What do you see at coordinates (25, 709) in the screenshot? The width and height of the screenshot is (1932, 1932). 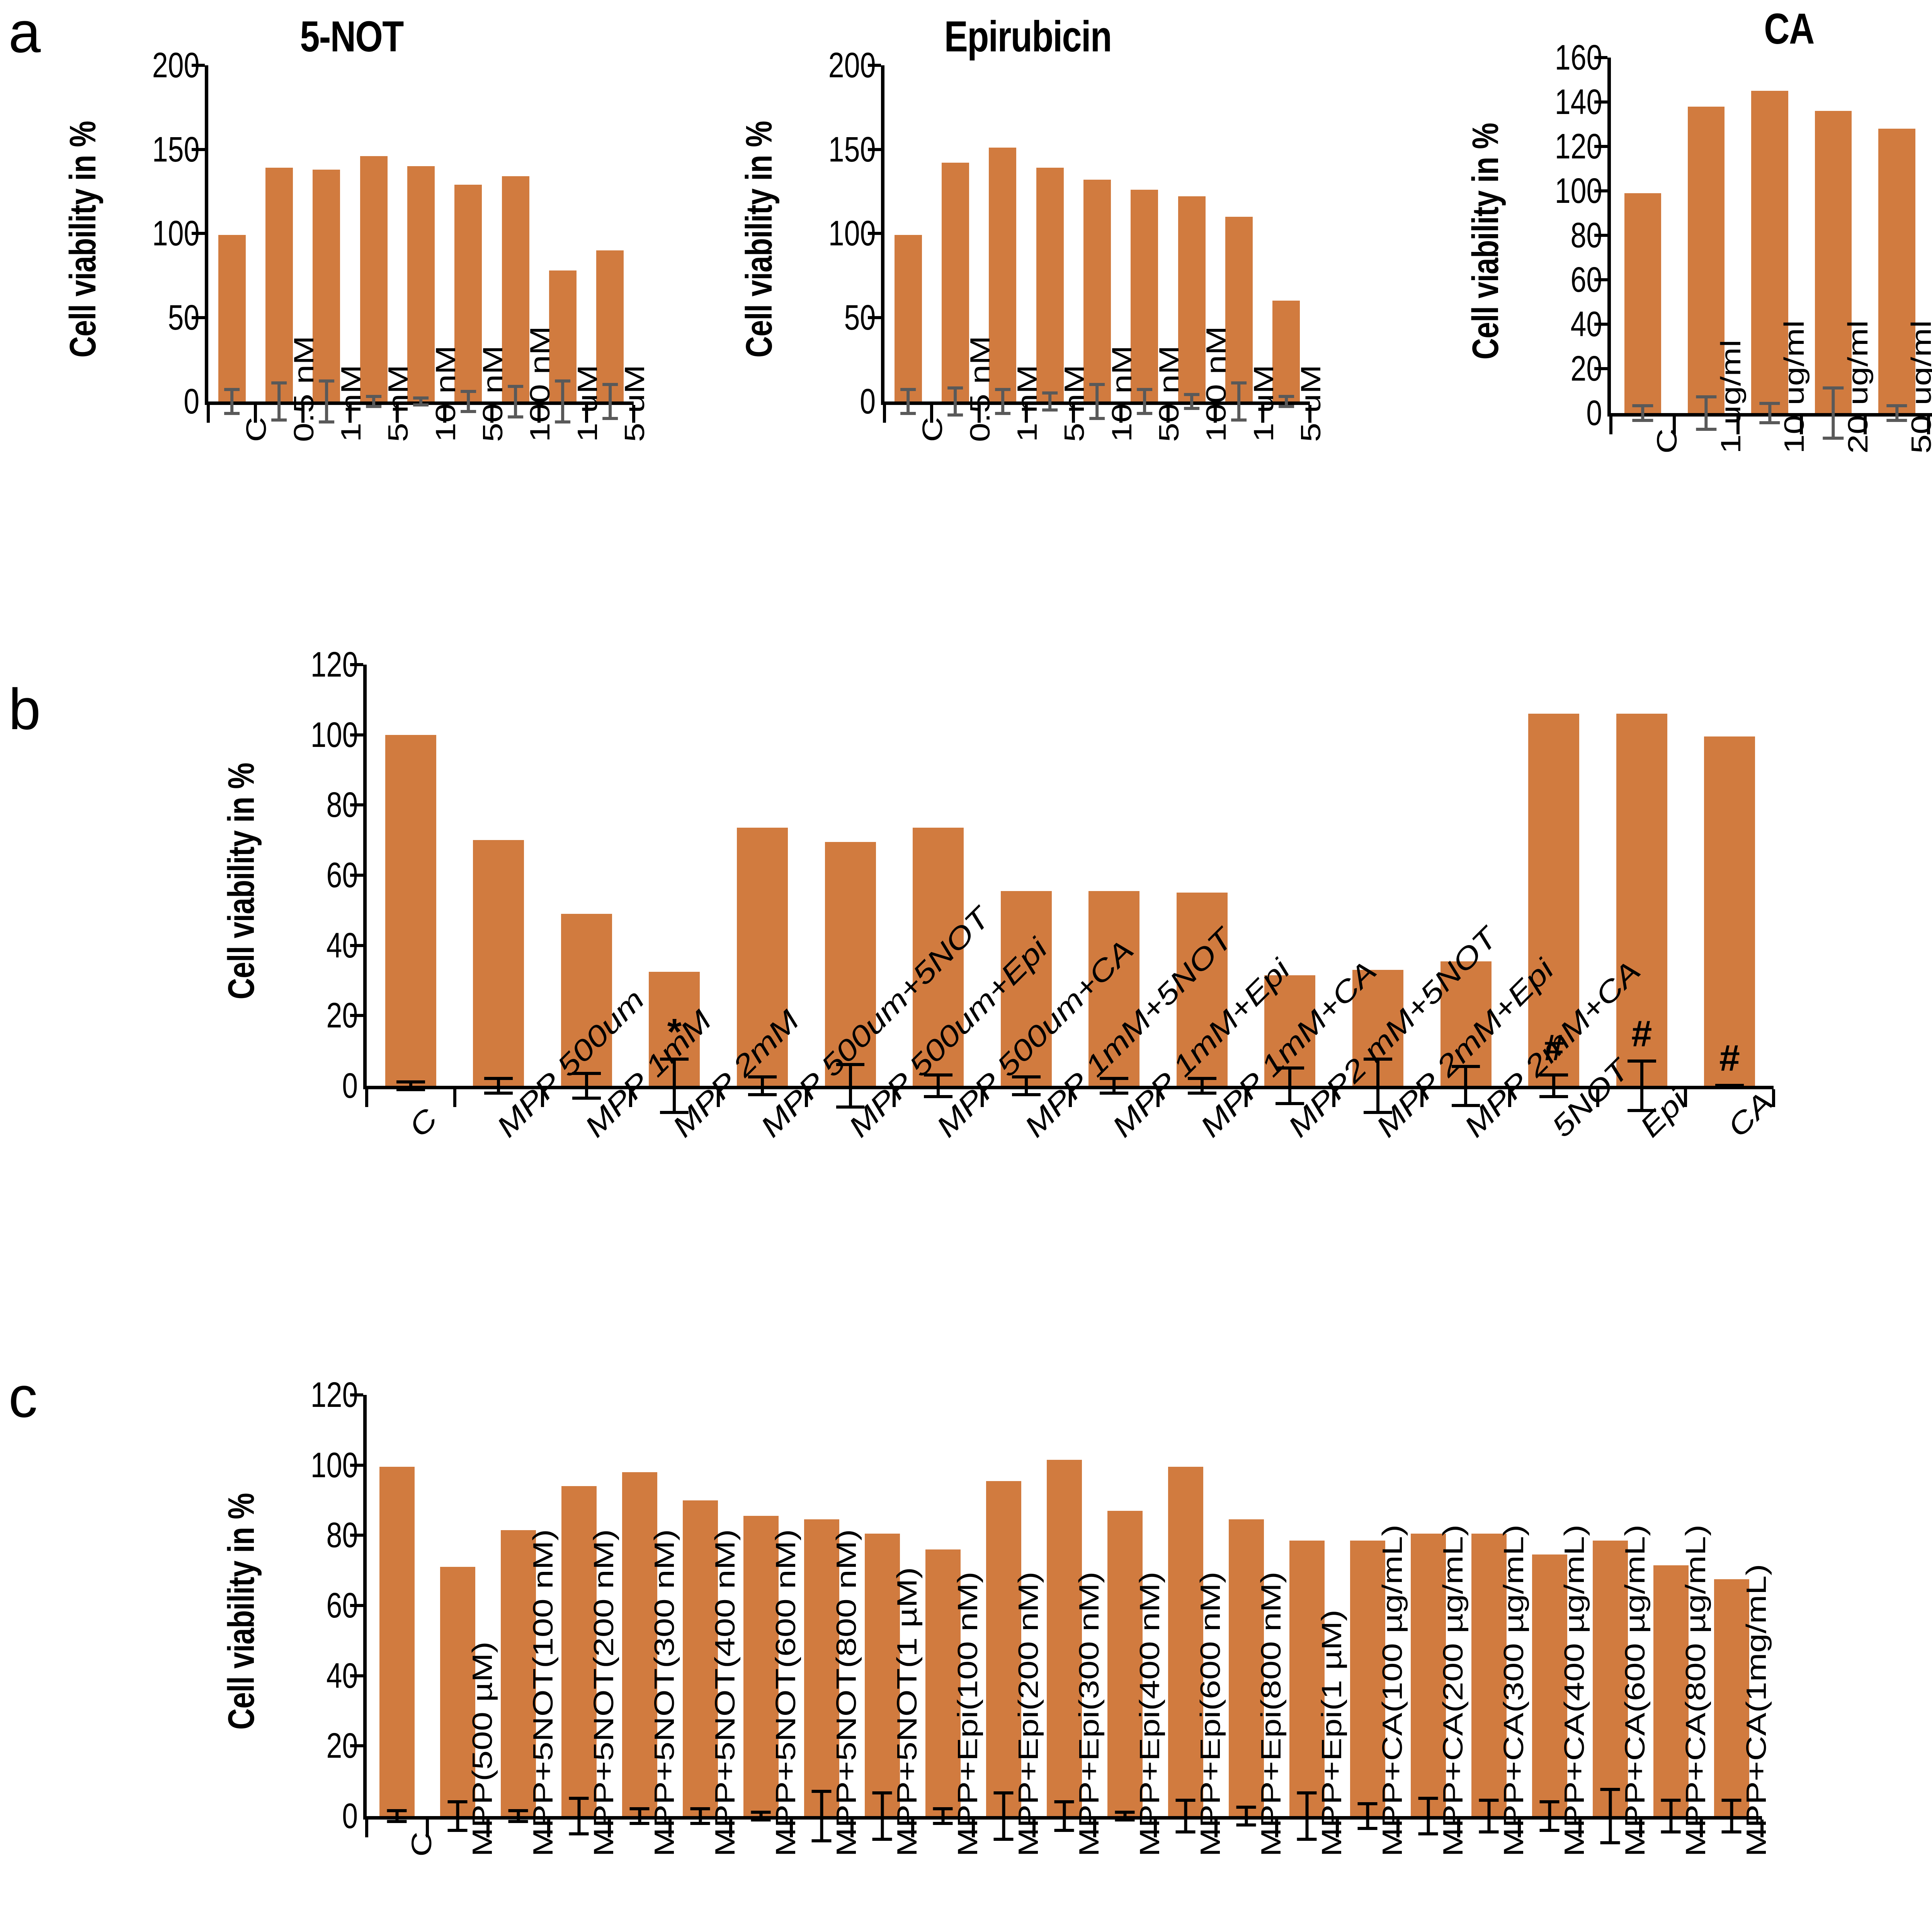 I see `panel-letter-b: b` at bounding box center [25, 709].